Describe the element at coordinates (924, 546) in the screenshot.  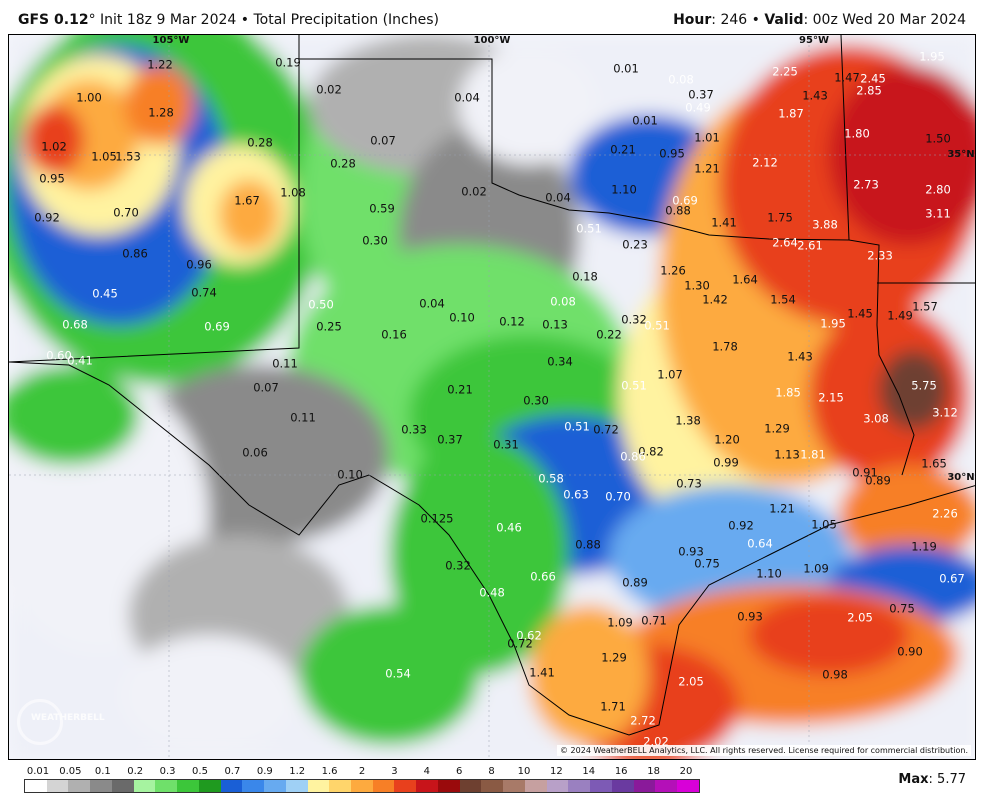
I see `precip-value-label: 1.19` at that location.